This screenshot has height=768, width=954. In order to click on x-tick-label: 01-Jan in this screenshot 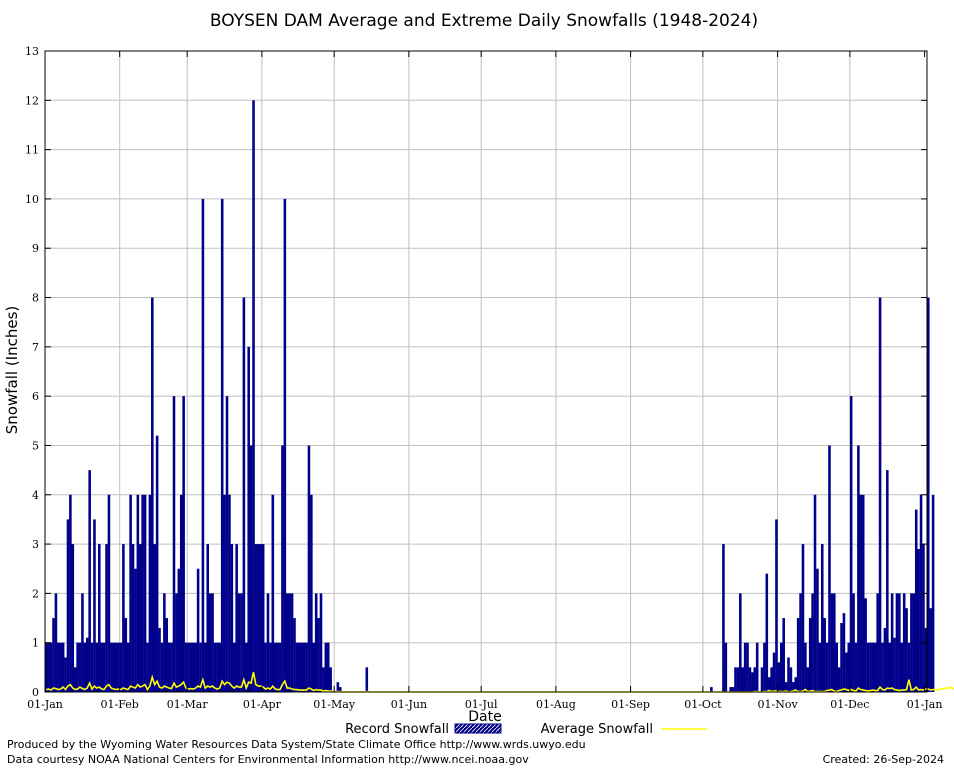, I will do `click(45, 704)`.